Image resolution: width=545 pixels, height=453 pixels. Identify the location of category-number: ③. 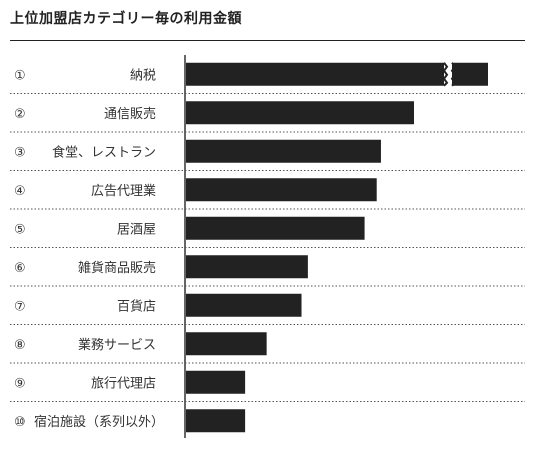
(20, 152).